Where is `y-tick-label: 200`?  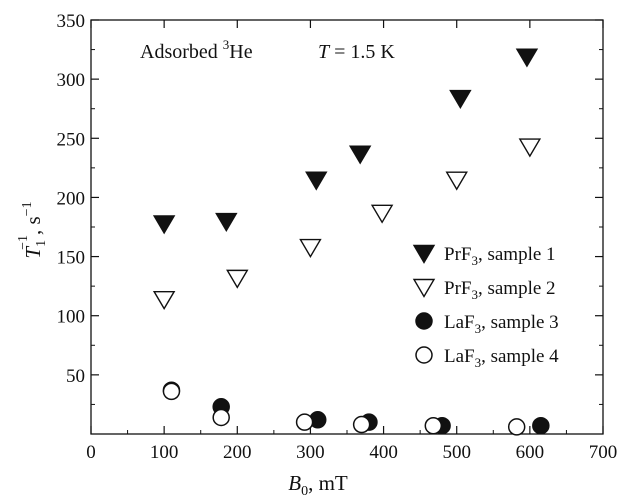 y-tick-label: 200 is located at coordinates (71, 198).